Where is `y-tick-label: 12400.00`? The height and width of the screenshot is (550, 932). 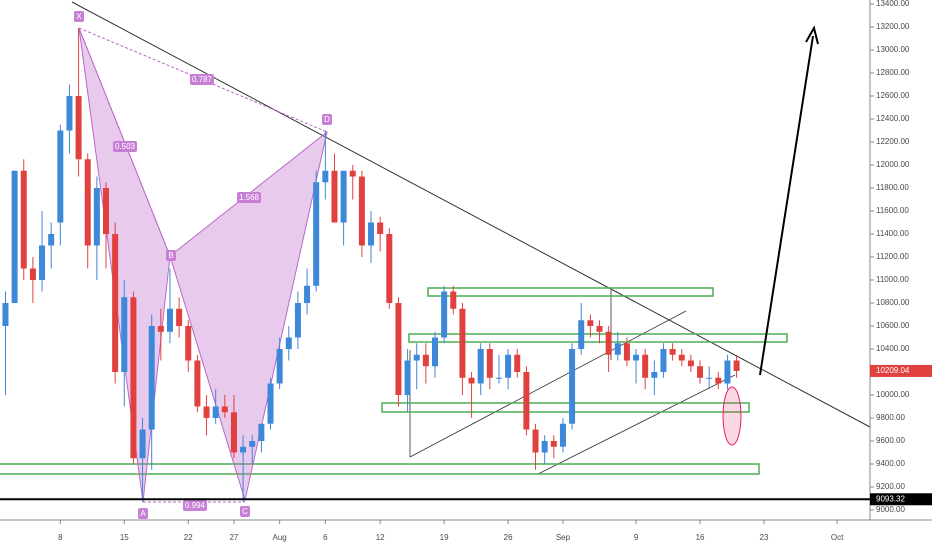 y-tick-label: 12400.00 is located at coordinates (893, 118).